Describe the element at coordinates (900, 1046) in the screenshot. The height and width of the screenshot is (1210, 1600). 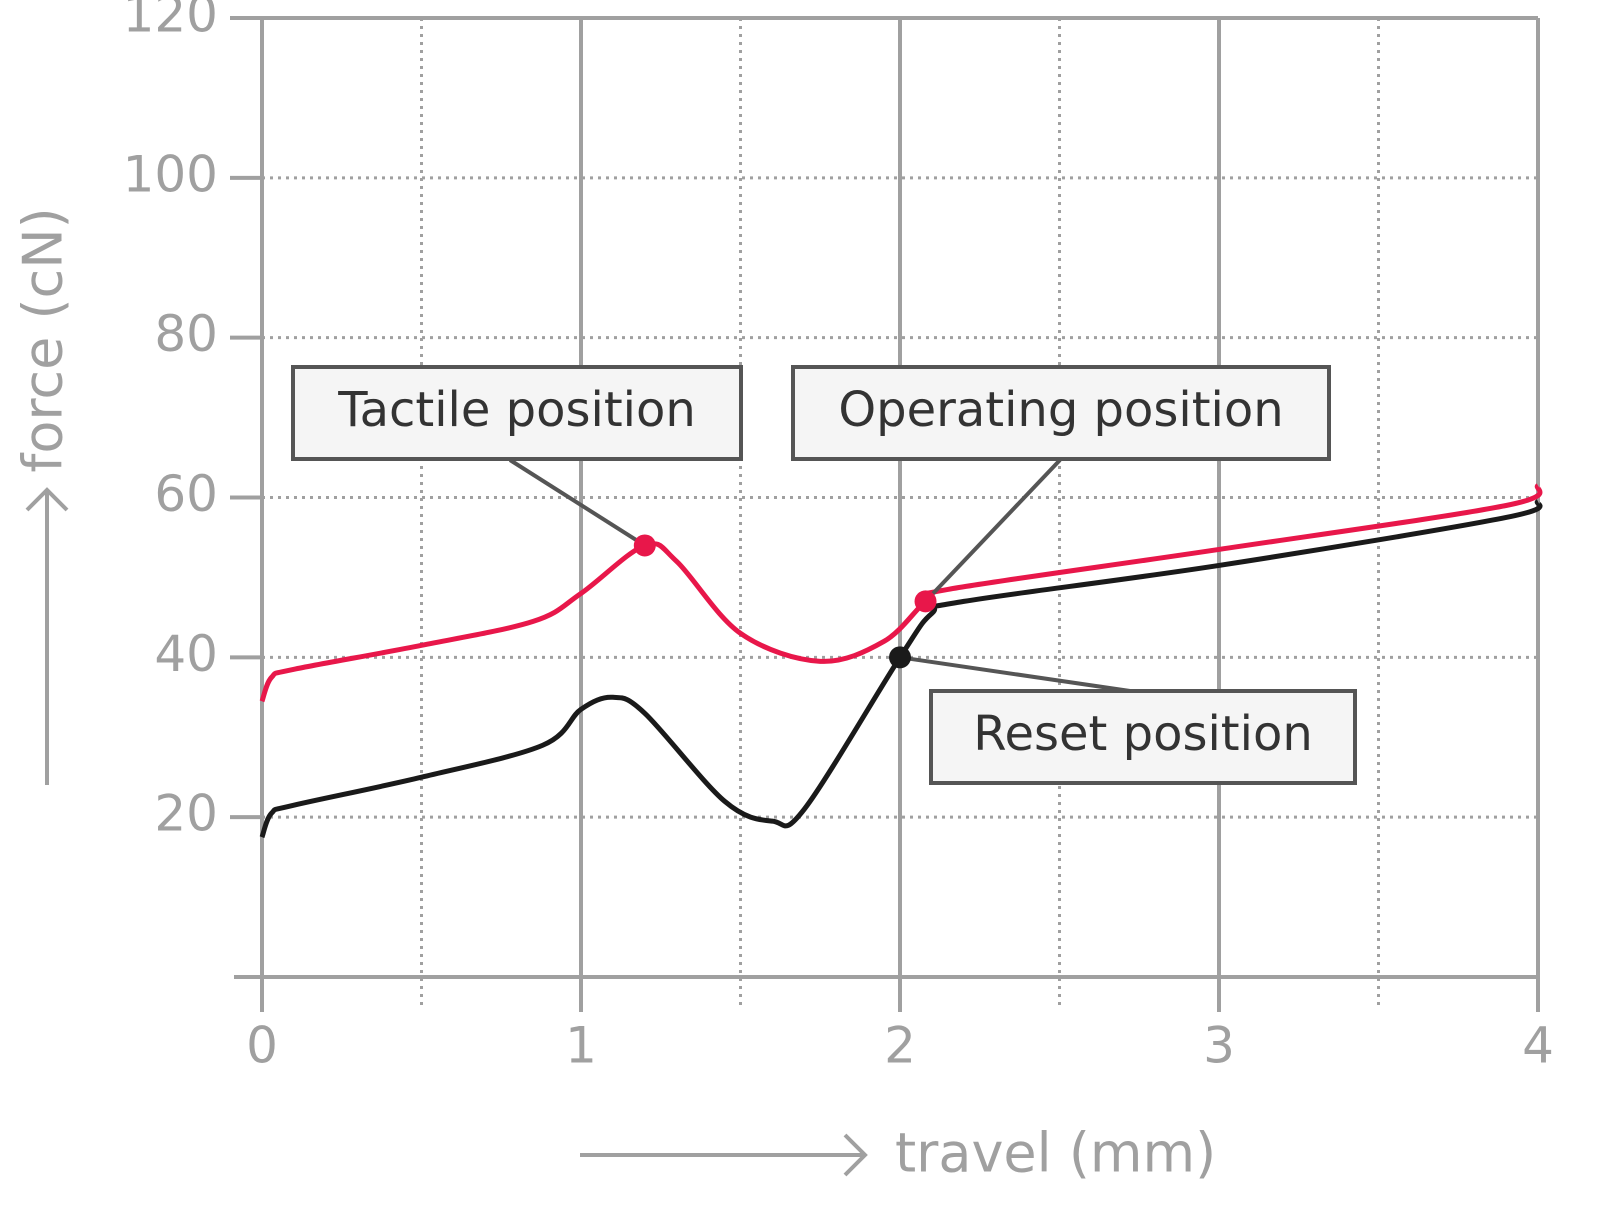
I see `x-tick-label: 2` at that location.